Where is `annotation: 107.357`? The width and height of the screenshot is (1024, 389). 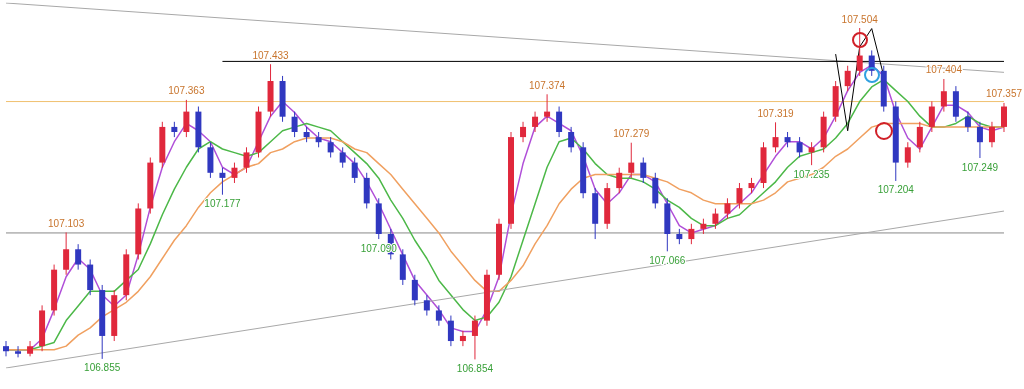
annotation: 107.357 is located at coordinates (1004, 94).